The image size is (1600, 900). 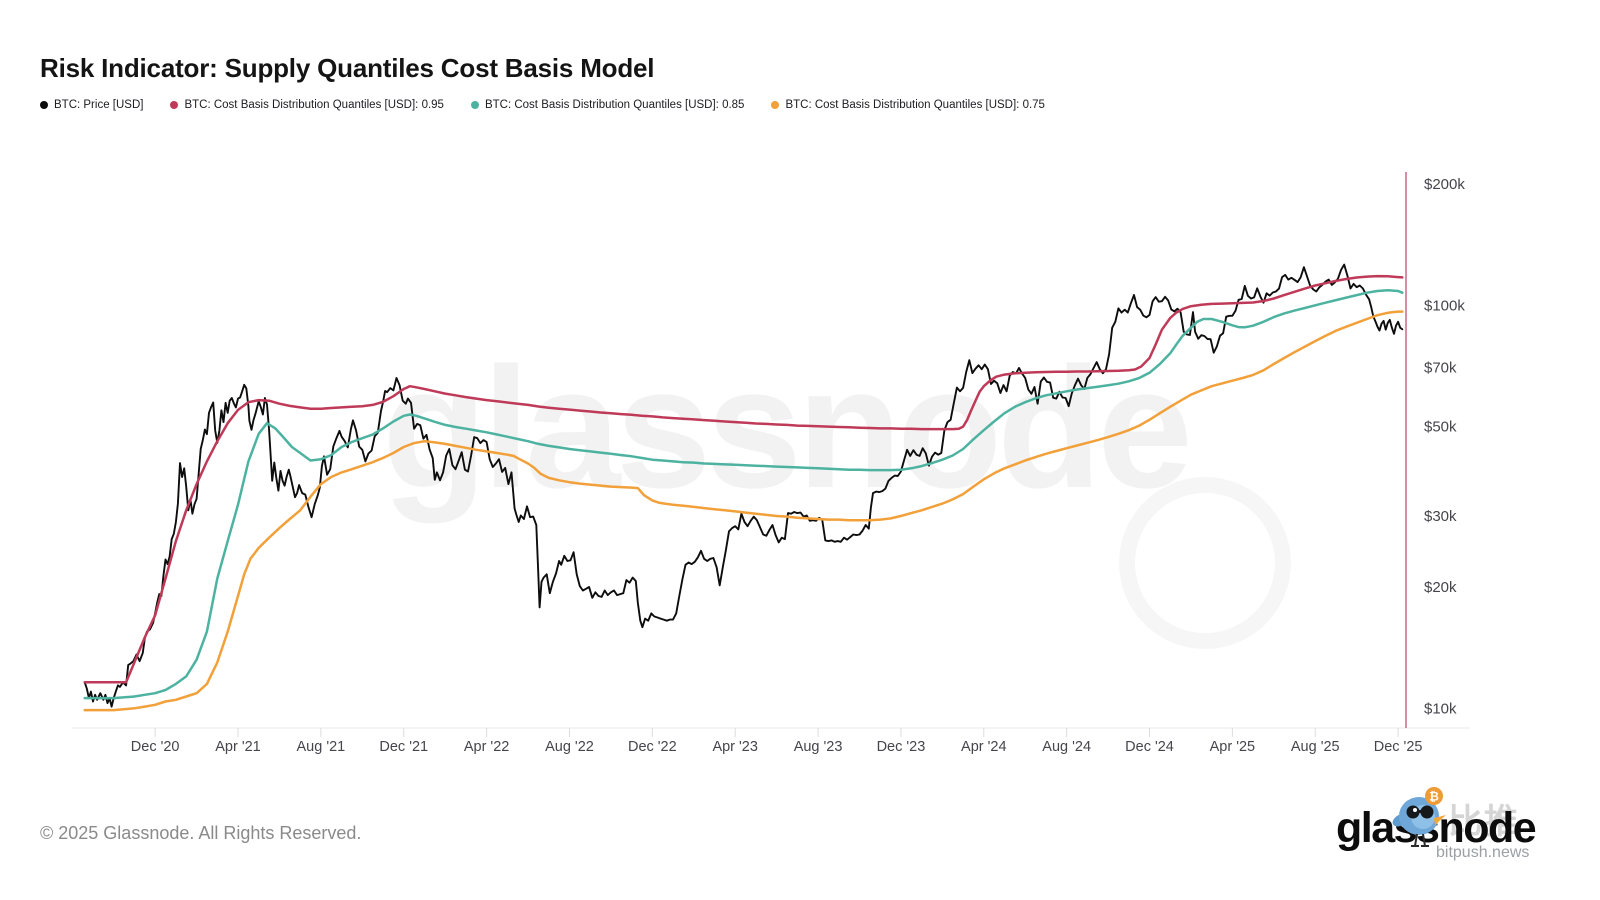 I want to click on x-tick-label: Aug '21, so click(x=321, y=747).